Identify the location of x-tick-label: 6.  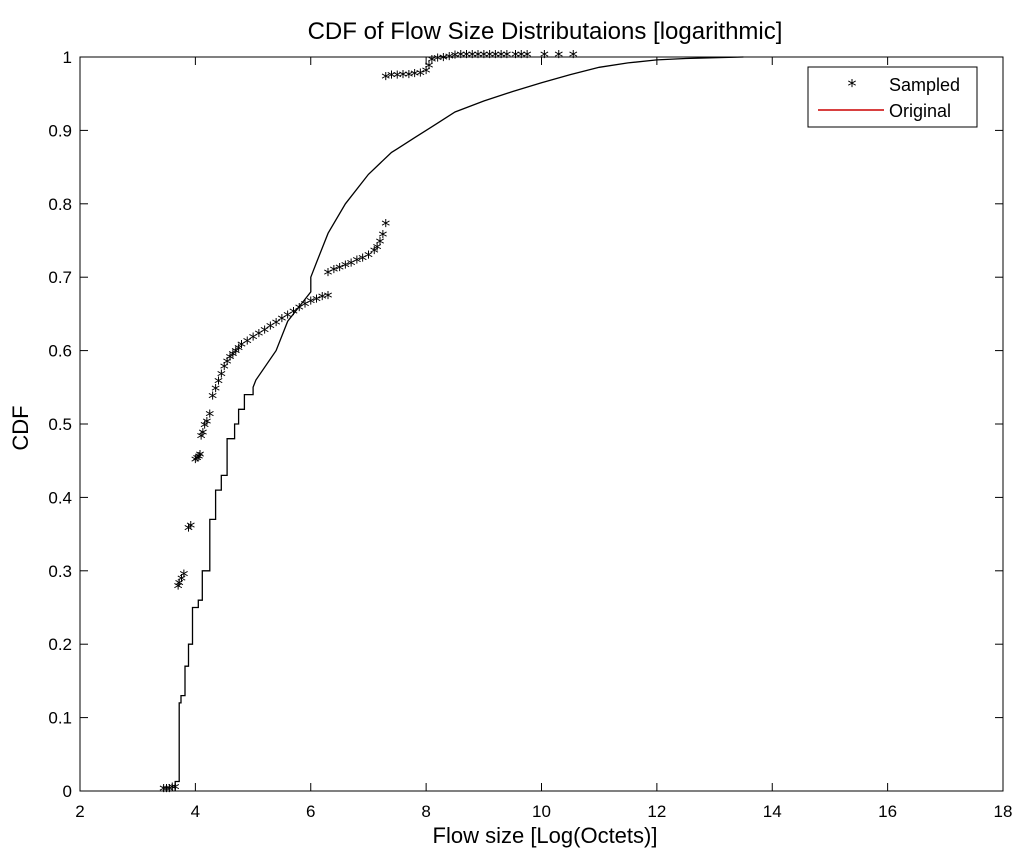
(310, 811).